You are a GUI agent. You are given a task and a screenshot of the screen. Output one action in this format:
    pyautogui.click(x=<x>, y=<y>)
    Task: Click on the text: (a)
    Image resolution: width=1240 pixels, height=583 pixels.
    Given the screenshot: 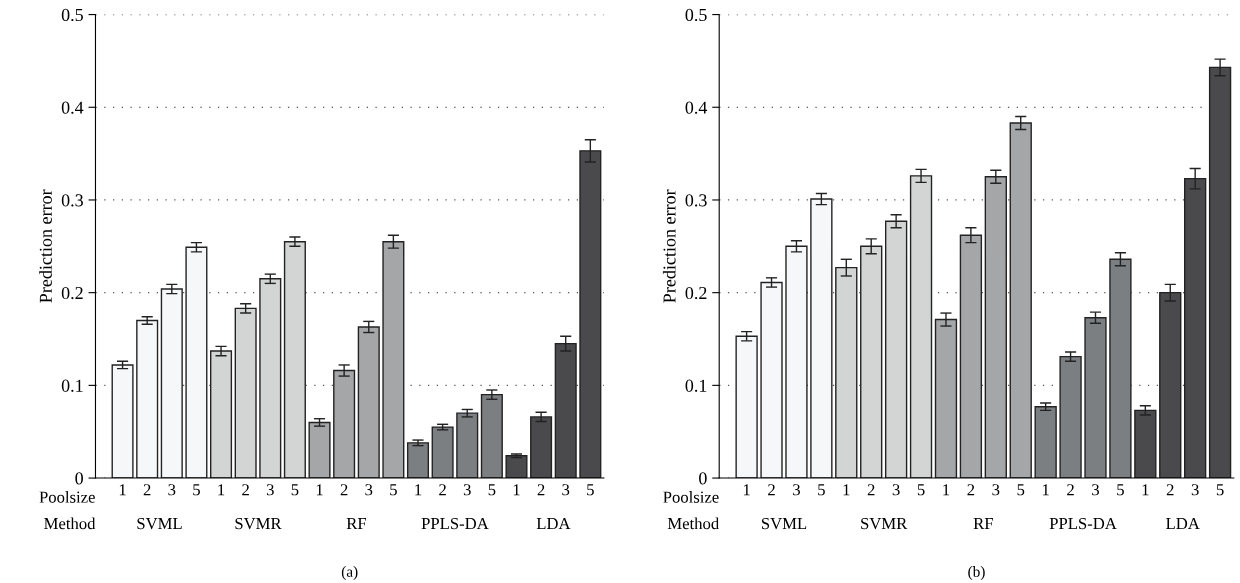 What is the action you would take?
    pyautogui.click(x=349, y=573)
    